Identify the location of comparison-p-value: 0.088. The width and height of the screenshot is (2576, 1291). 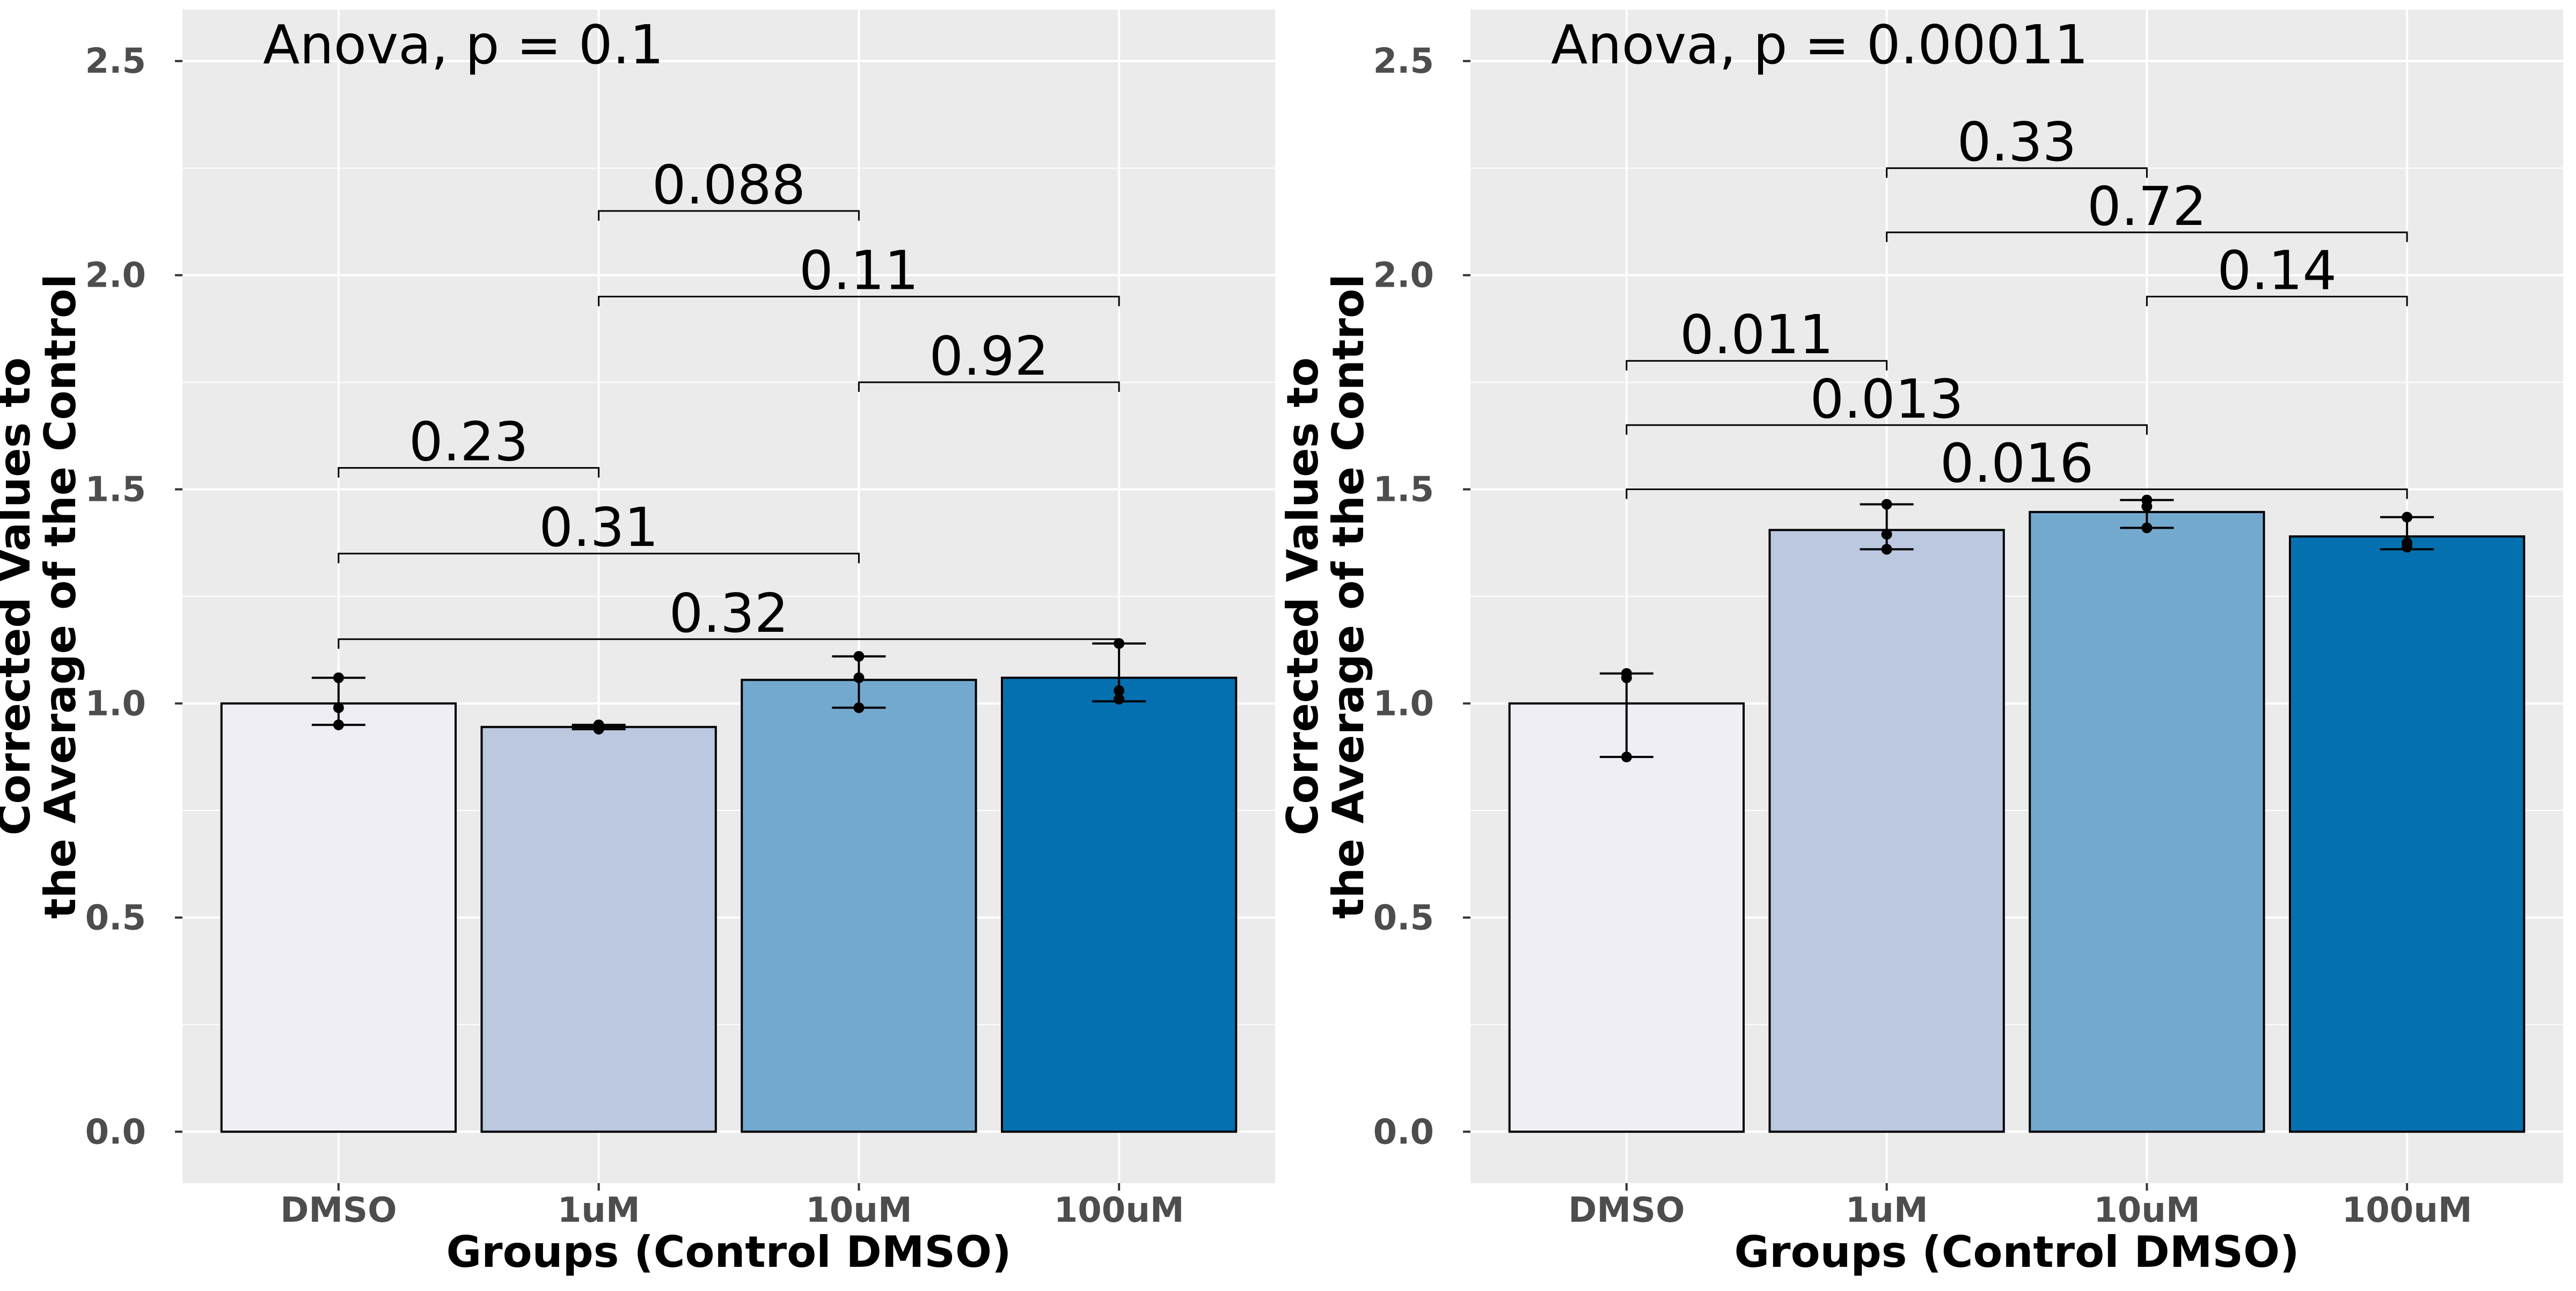
(729, 185).